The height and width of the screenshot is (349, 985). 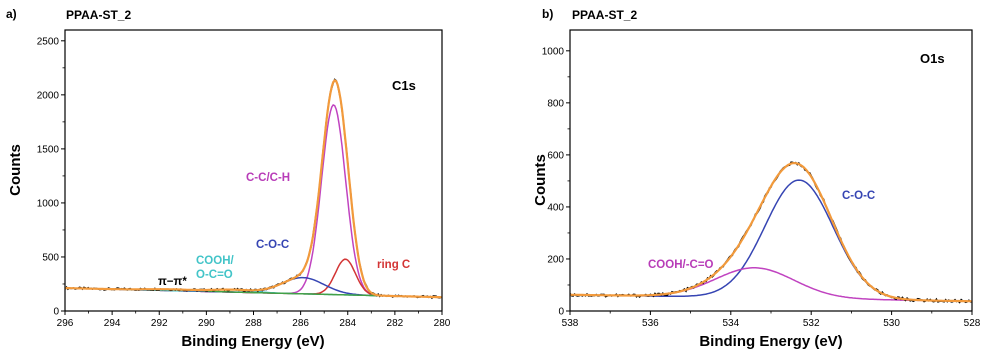 What do you see at coordinates (555, 155) in the screenshot?
I see `y-tick-label: 600` at bounding box center [555, 155].